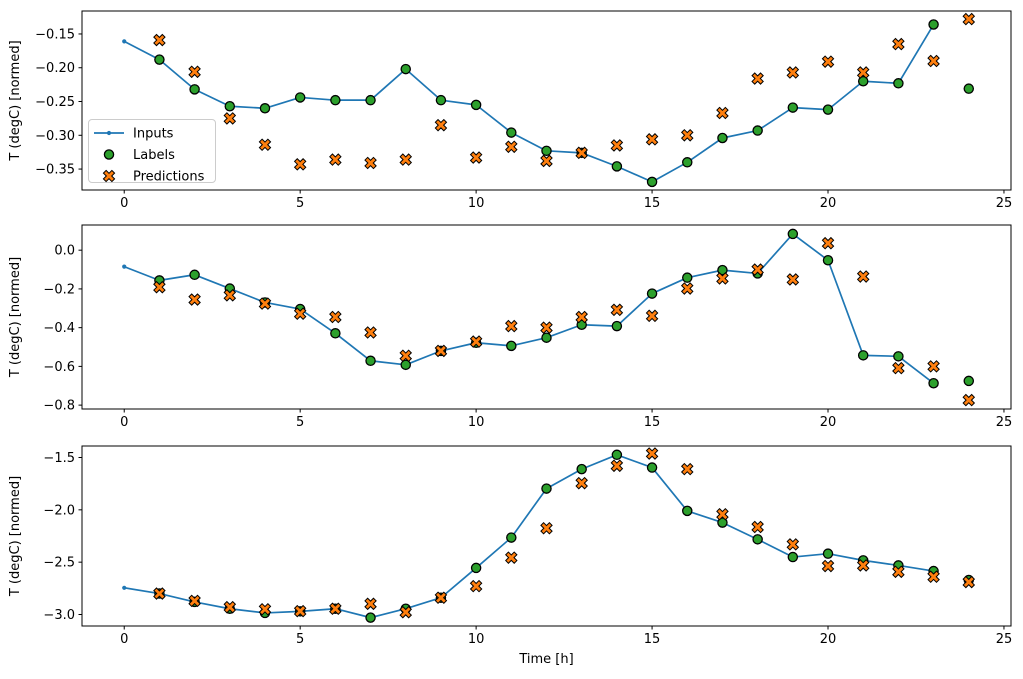 This screenshot has width=1023, height=679. Describe the element at coordinates (153, 177) in the screenshot. I see `legend-entry-predictions: Predictions` at that location.